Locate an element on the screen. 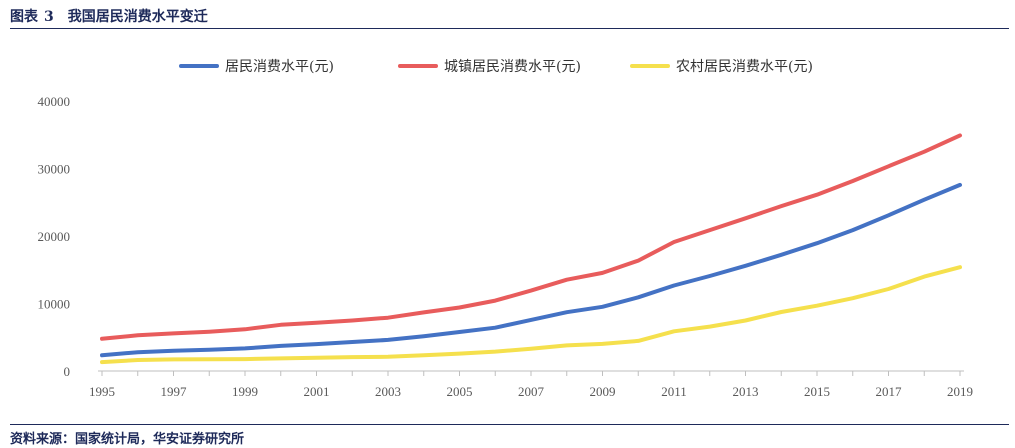 The width and height of the screenshot is (1015, 448). figure-number: 3 is located at coordinates (49, 17).